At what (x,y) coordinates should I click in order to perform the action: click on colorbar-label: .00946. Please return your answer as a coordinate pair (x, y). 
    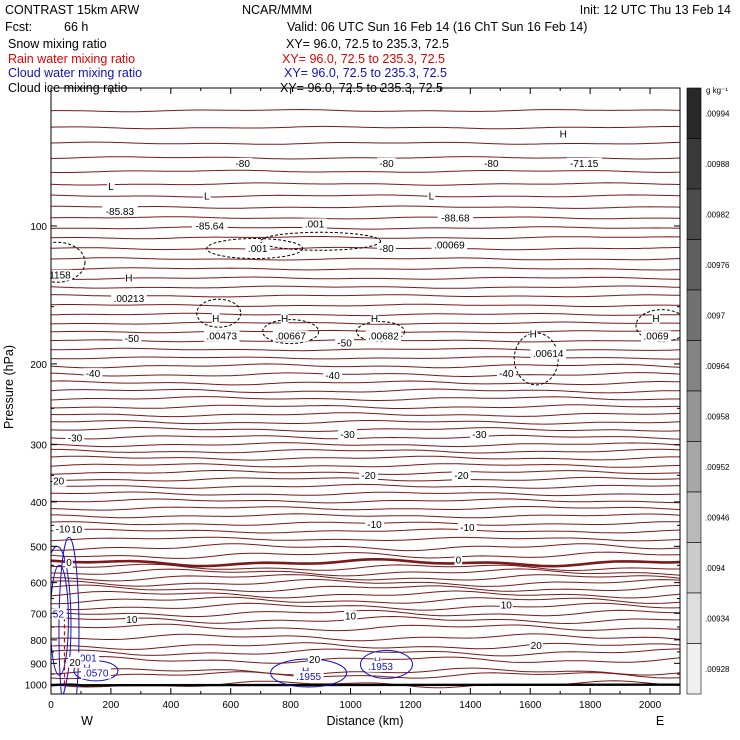
    Looking at the image, I should click on (717, 517).